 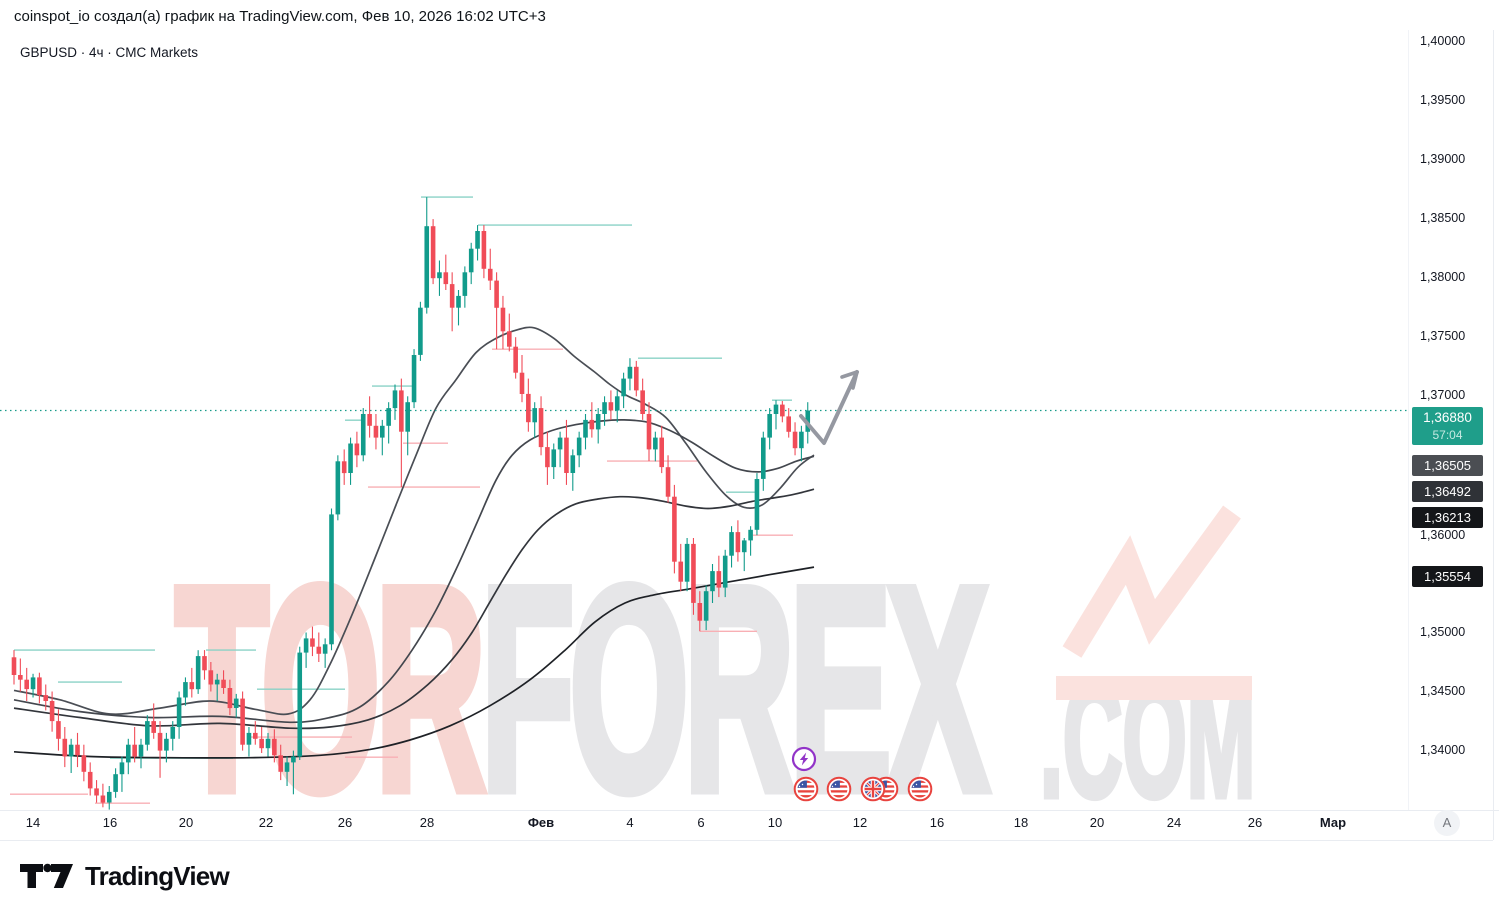 I want to click on time-axis-label: 12, so click(x=860, y=822).